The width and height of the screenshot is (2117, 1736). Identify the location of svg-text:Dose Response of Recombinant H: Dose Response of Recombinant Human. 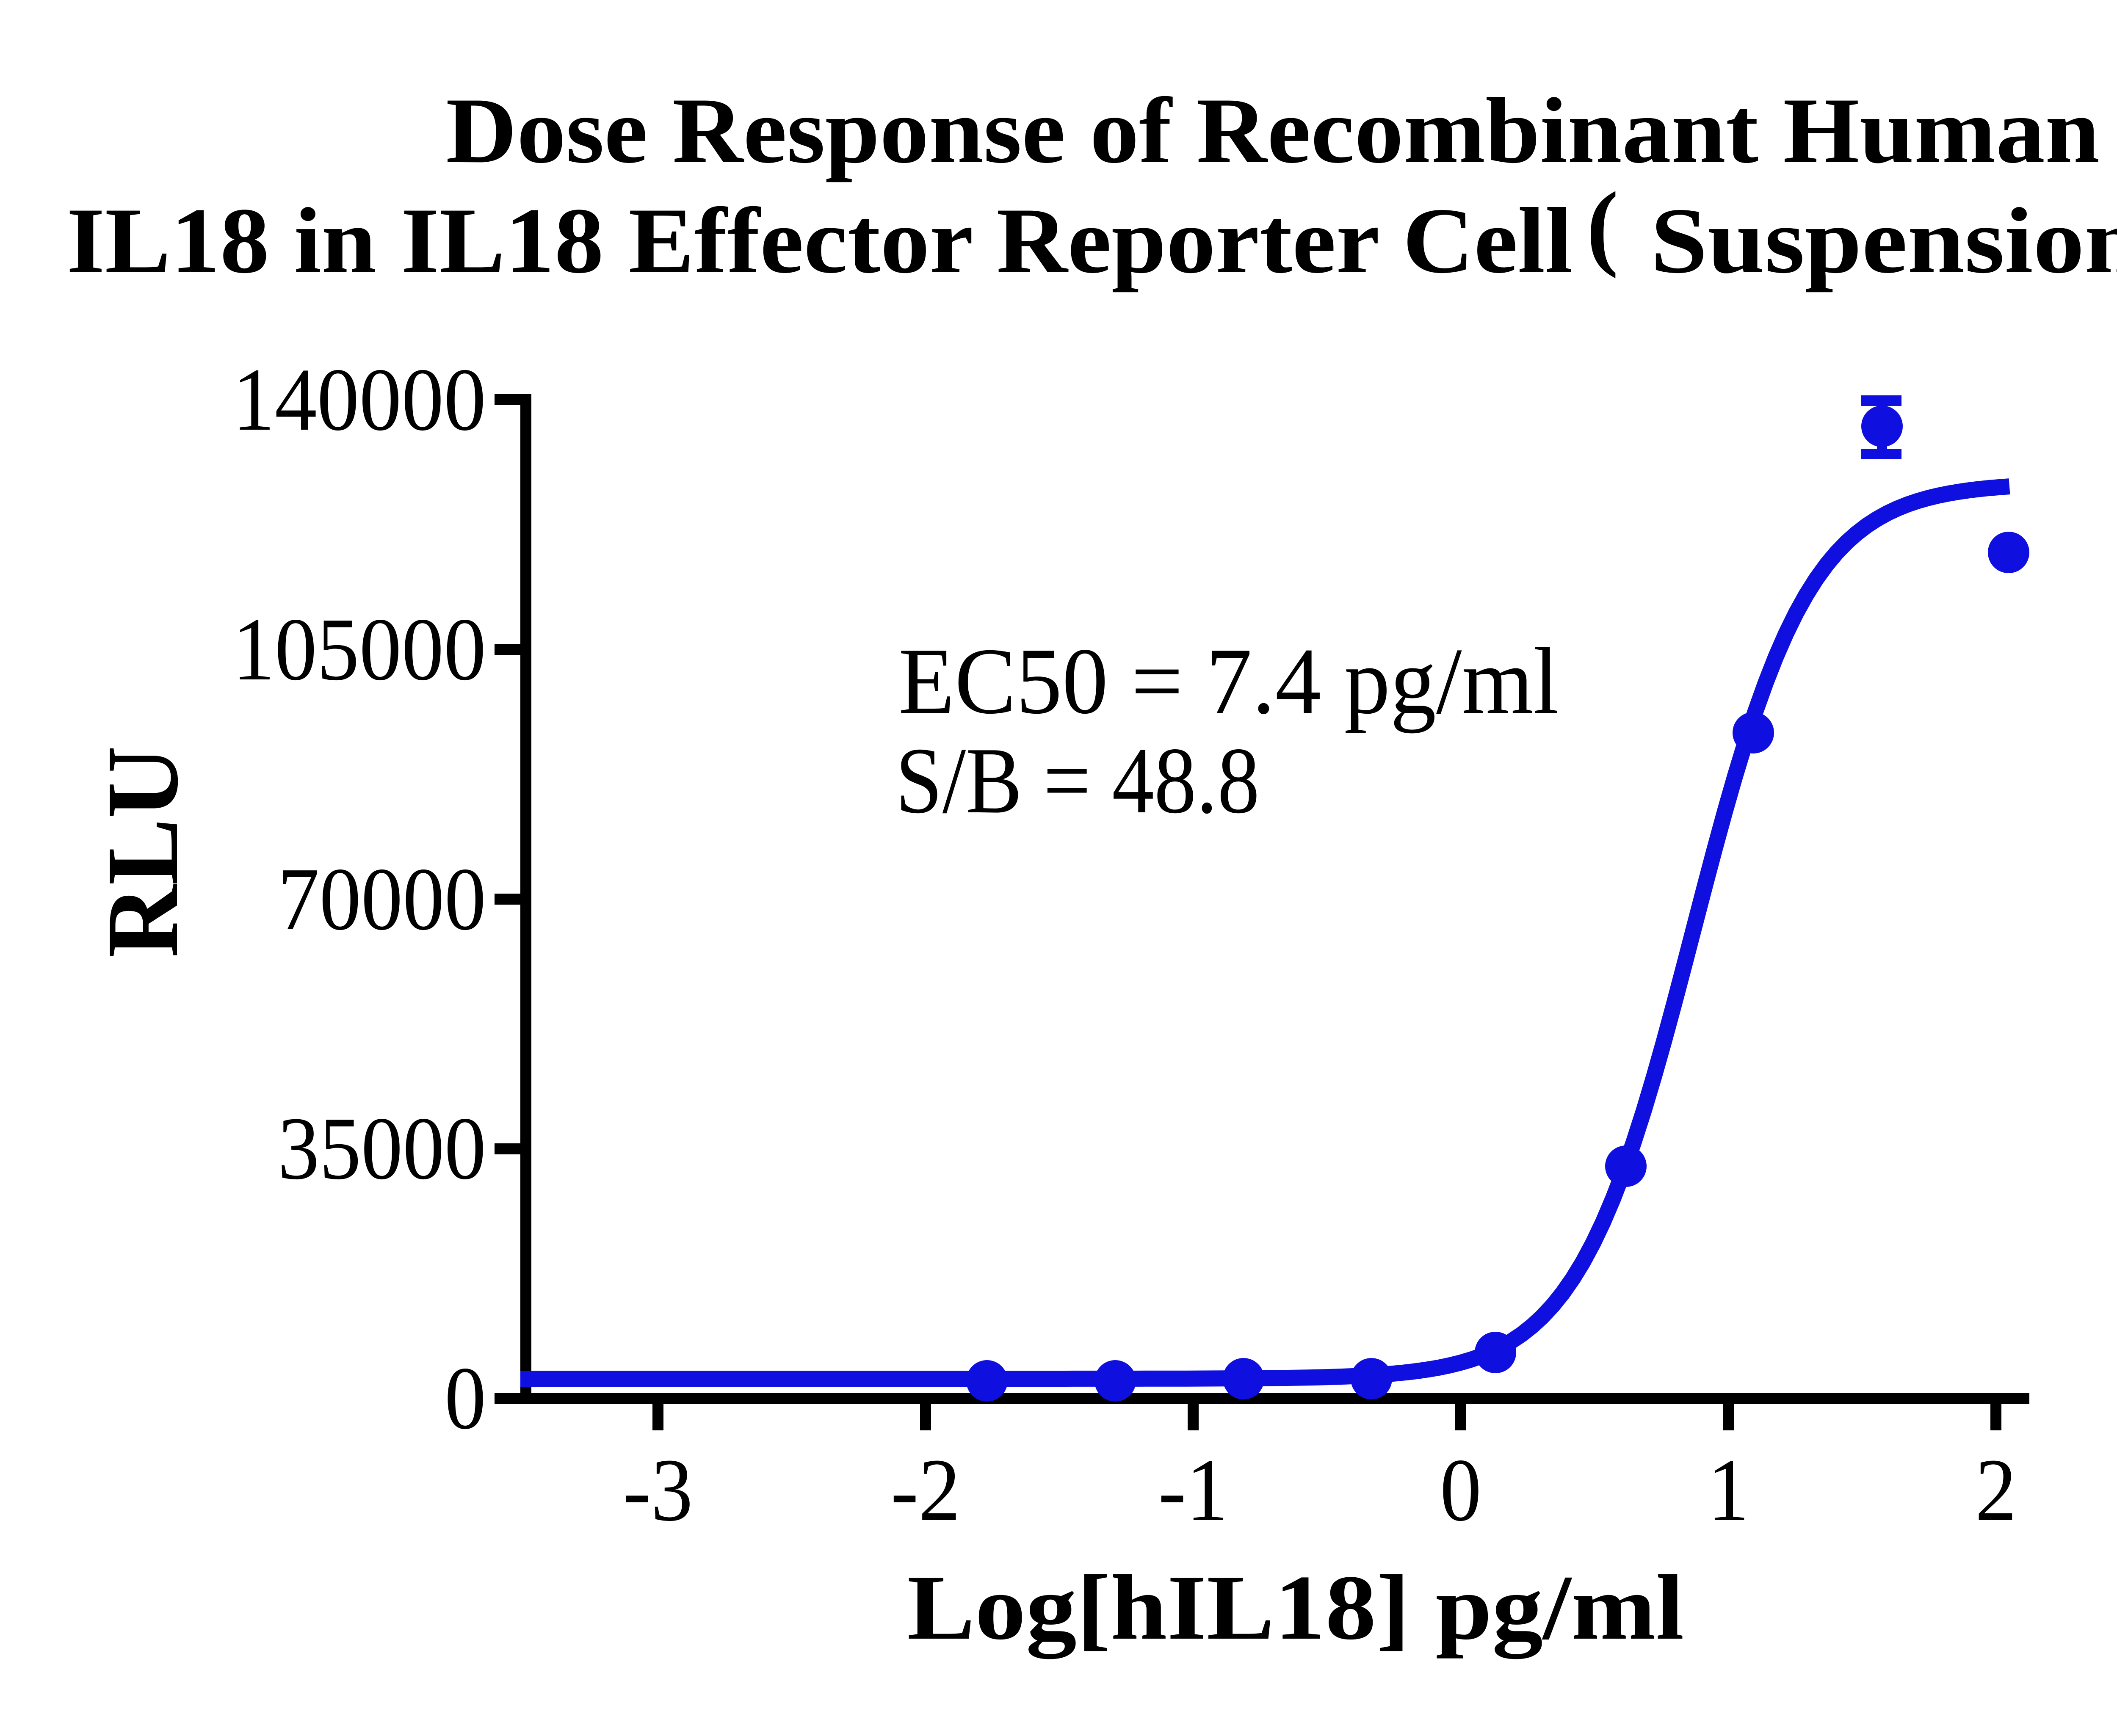
(1273, 131).